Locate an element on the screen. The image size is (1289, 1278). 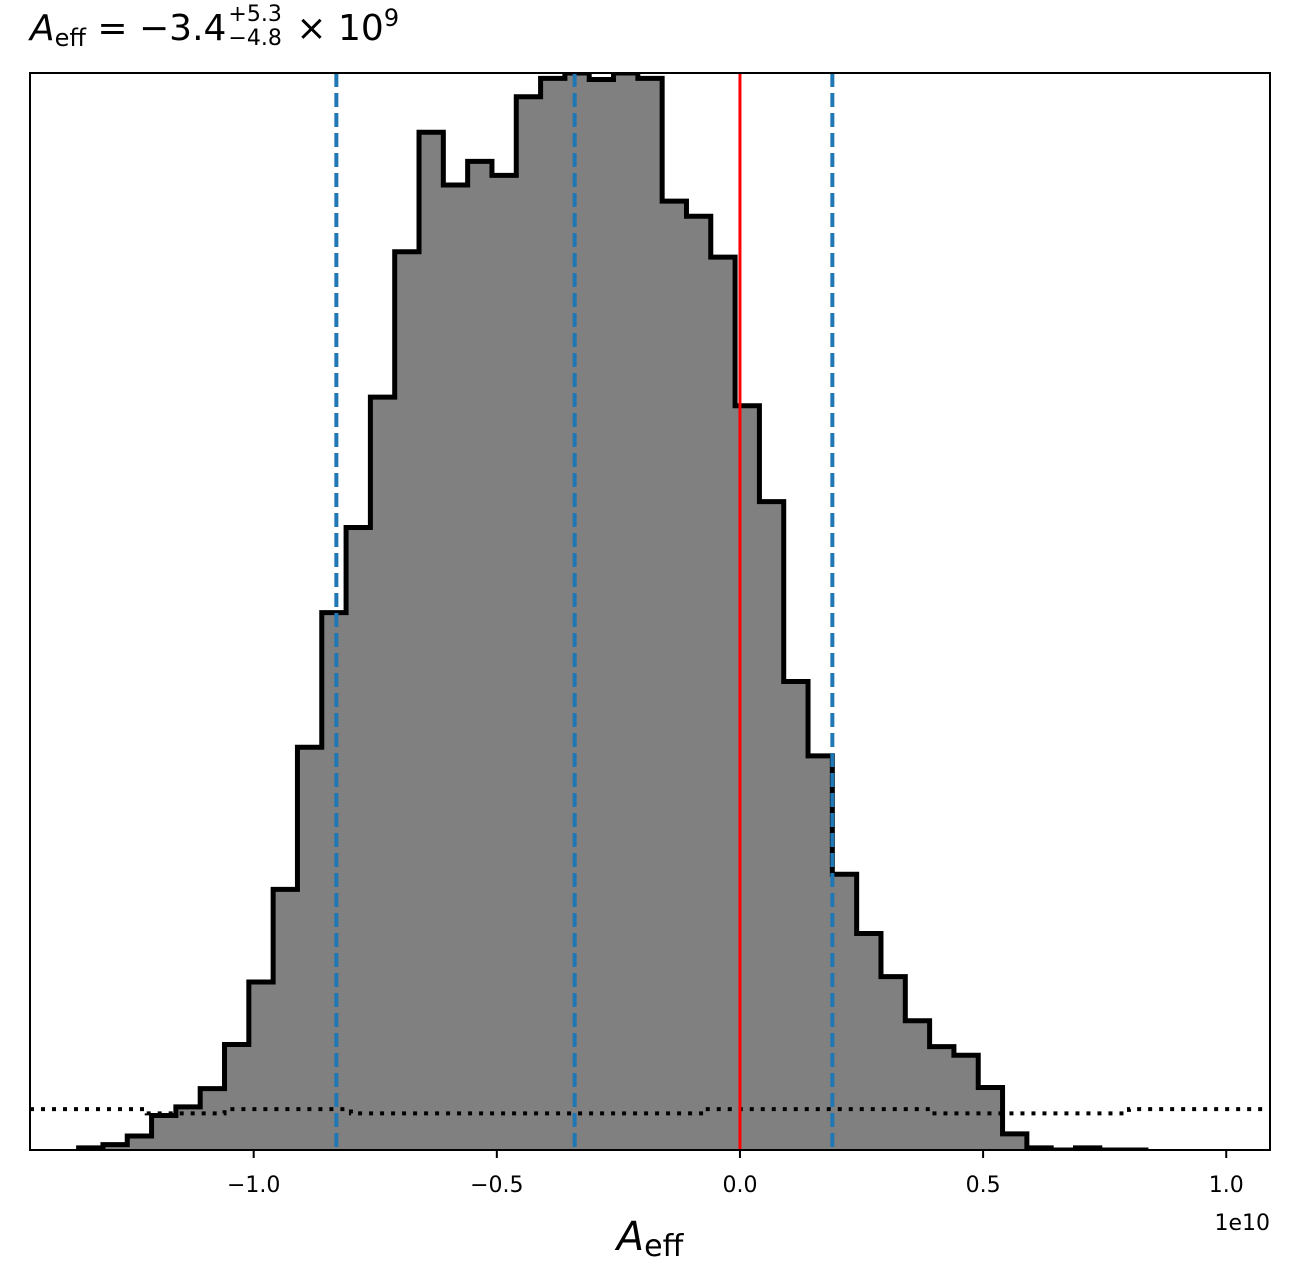
title-uncertainty: +5.3 −4.8 is located at coordinates (261, 26).